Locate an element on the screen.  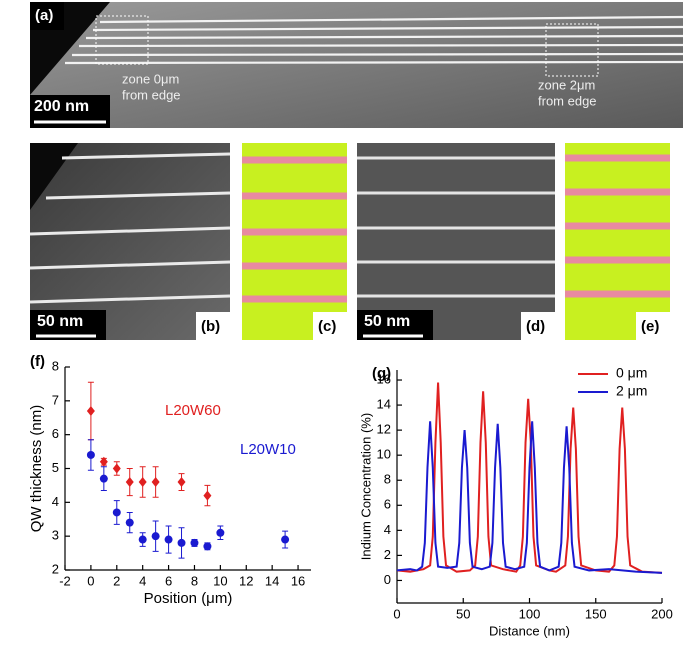
legend-label: 2 μm is located at coordinates (631, 391).